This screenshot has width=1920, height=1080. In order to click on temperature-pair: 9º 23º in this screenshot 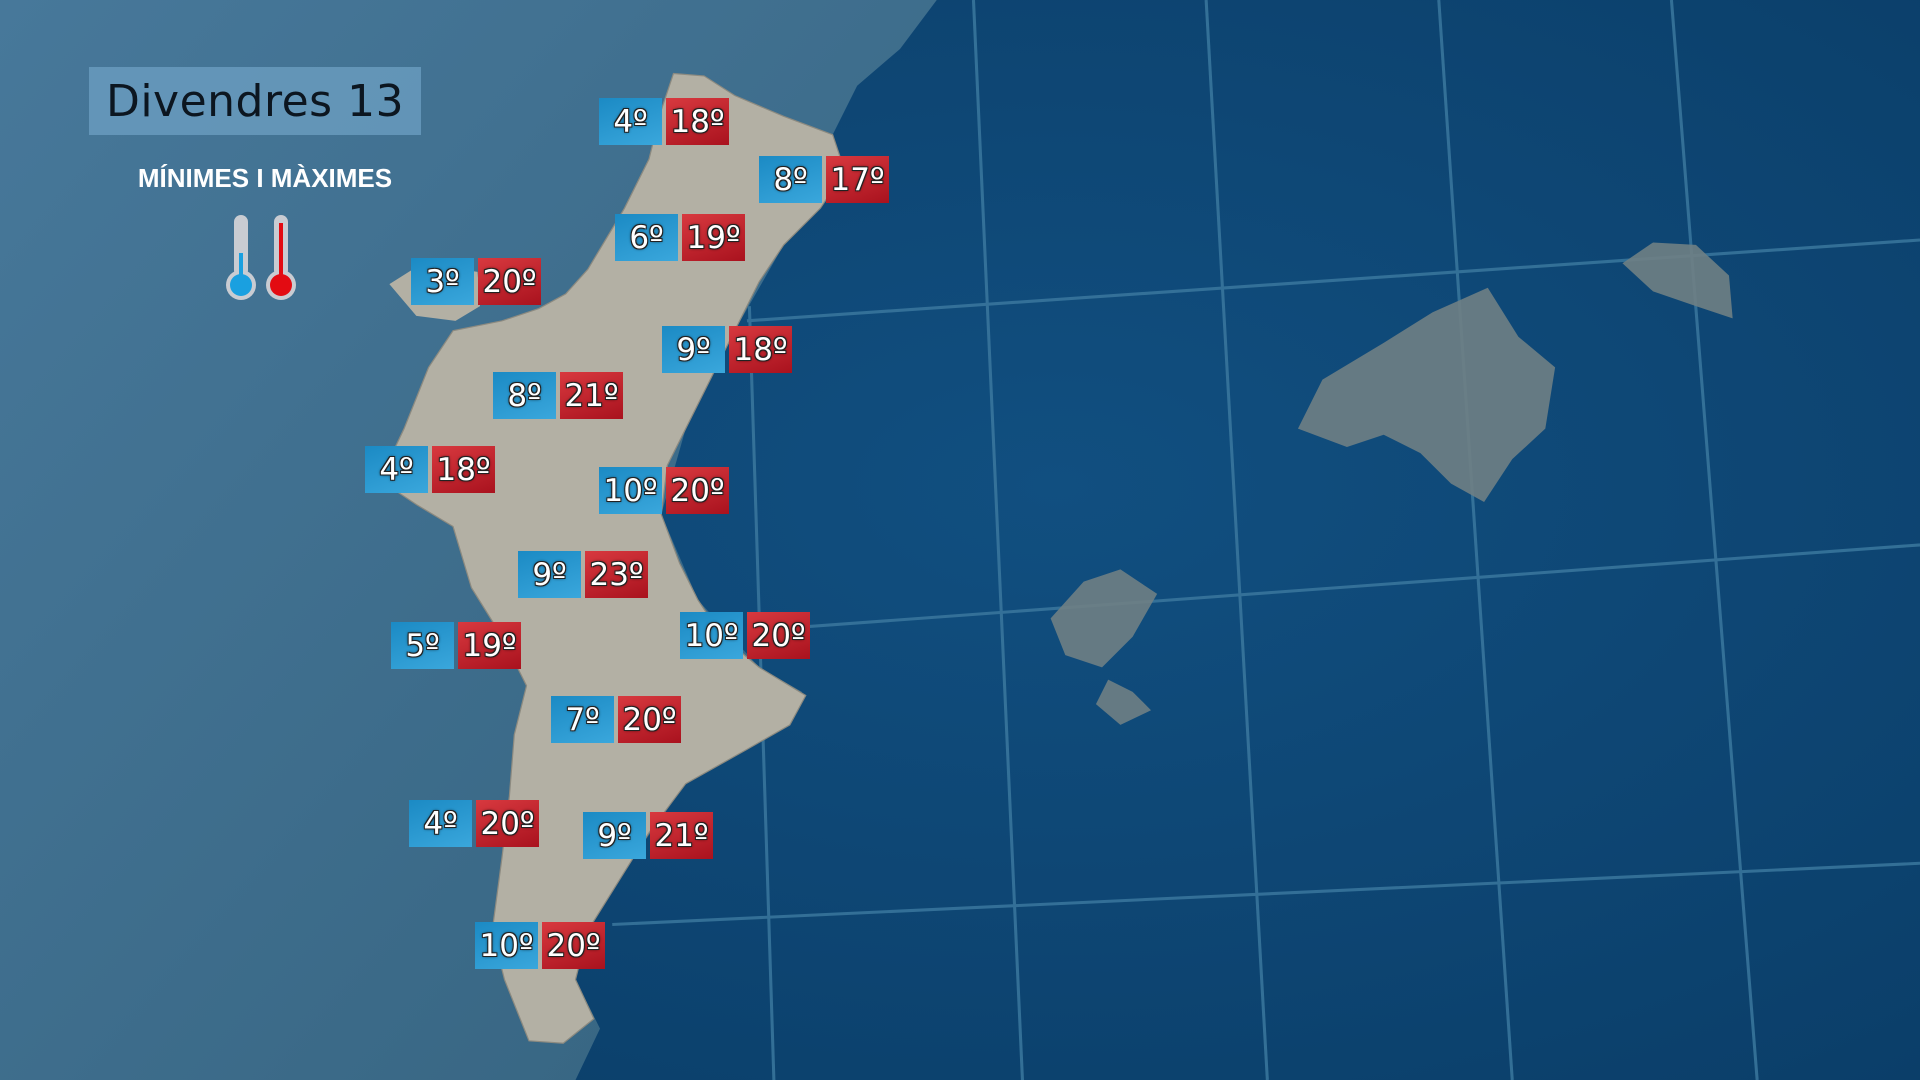, I will do `click(583, 574)`.